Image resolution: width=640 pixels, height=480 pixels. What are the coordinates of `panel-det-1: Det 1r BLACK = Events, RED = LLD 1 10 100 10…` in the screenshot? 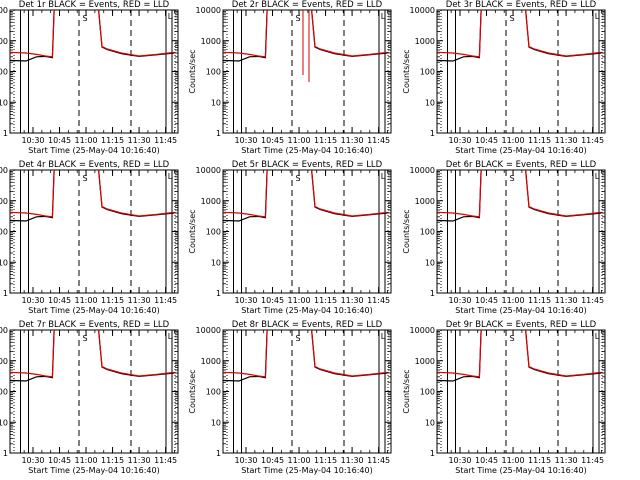 It's located at (89, 77).